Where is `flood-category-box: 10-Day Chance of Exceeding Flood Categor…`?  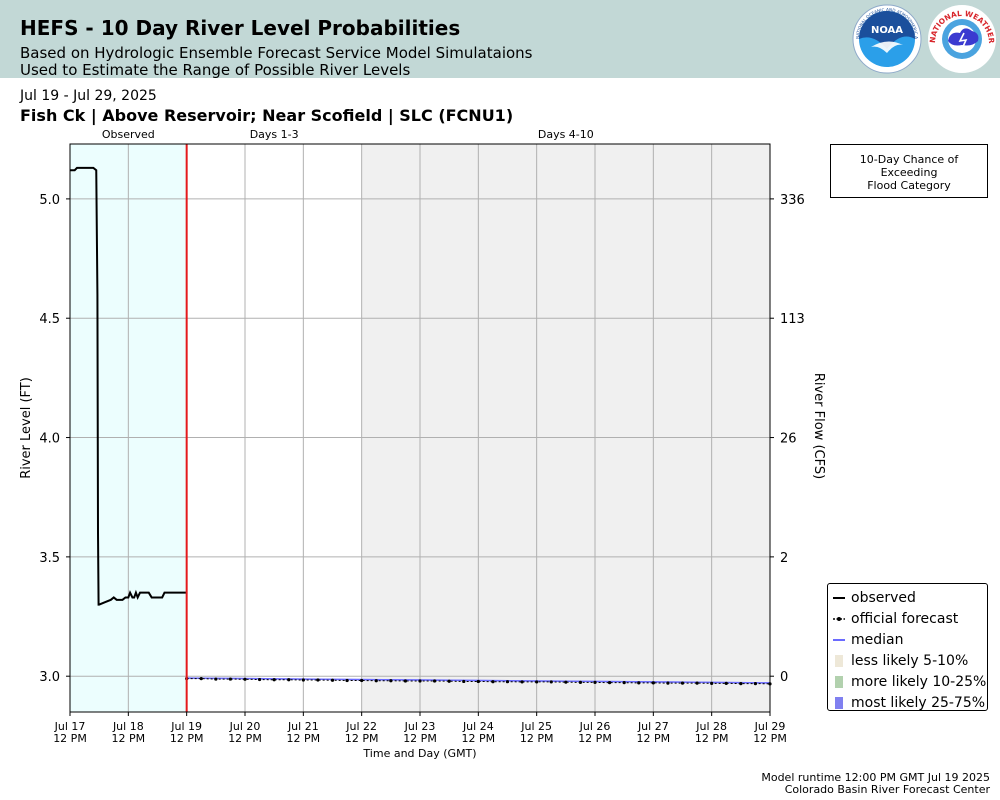 flood-category-box: 10-Day Chance of Exceeding Flood Categor… is located at coordinates (909, 171).